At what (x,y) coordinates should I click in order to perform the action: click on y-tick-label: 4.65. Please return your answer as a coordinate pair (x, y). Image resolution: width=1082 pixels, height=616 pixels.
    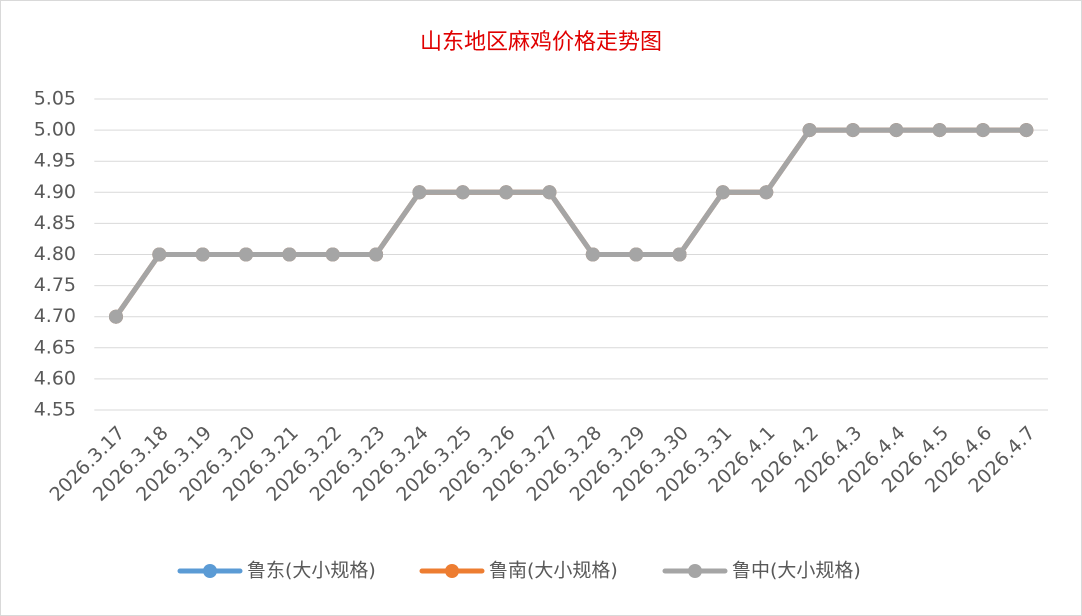
    Looking at the image, I should click on (55, 347).